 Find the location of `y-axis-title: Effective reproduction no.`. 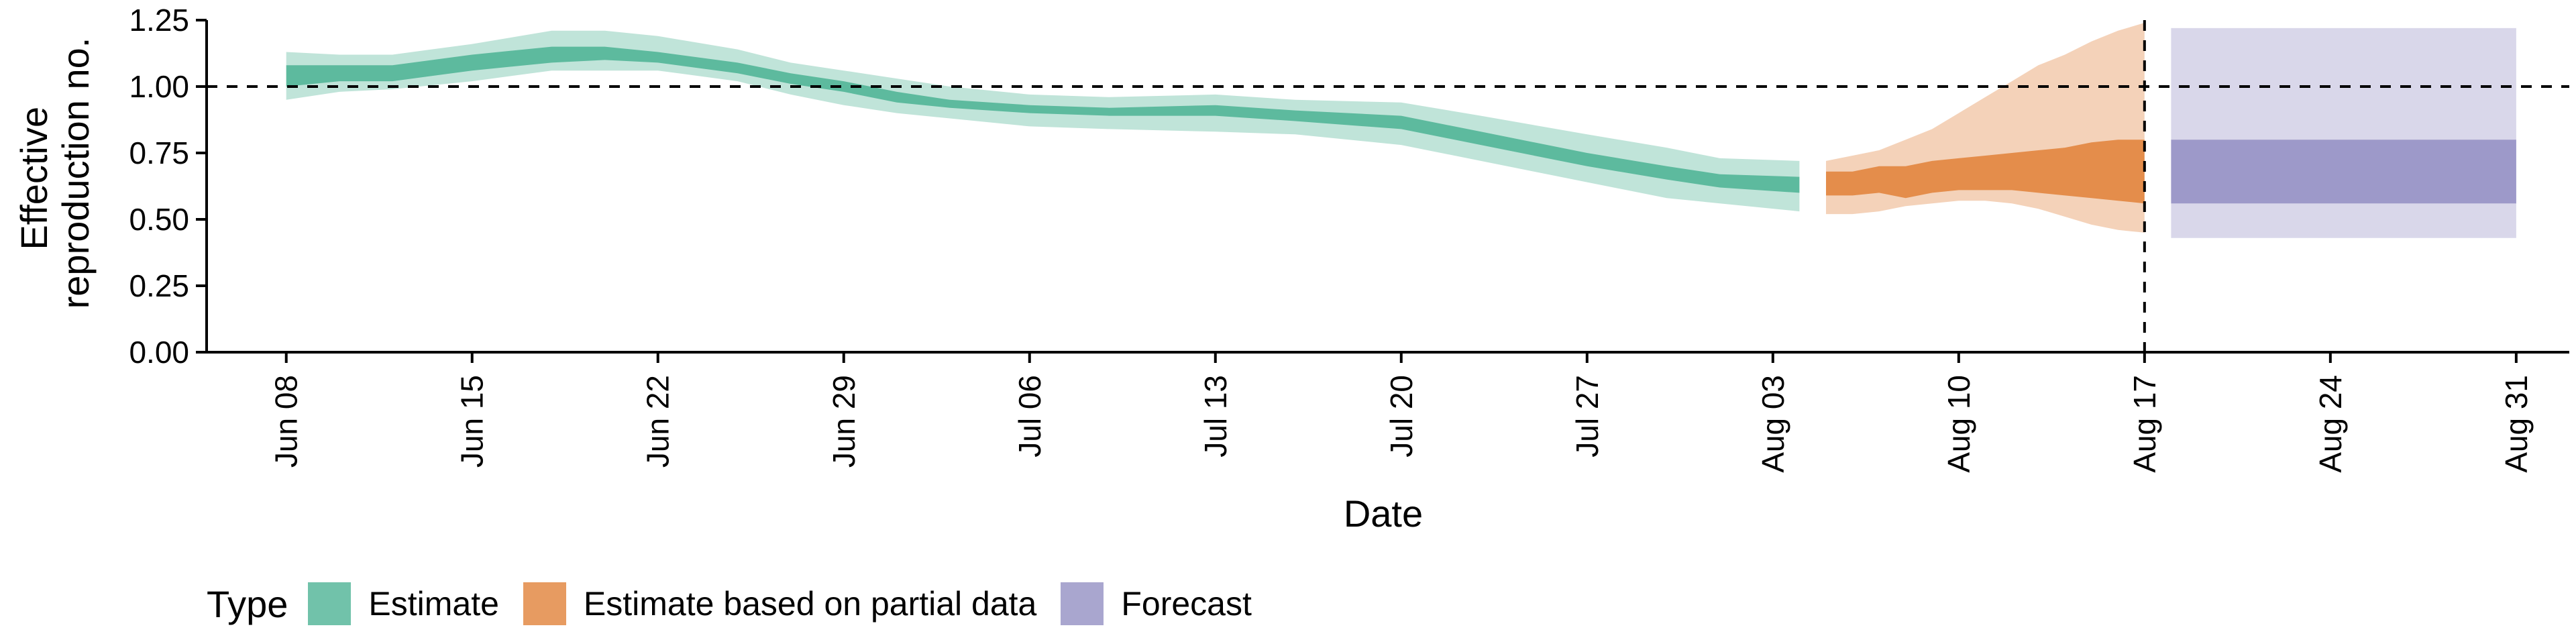

y-axis-title: Effective reproduction no. is located at coordinates (55, 173).